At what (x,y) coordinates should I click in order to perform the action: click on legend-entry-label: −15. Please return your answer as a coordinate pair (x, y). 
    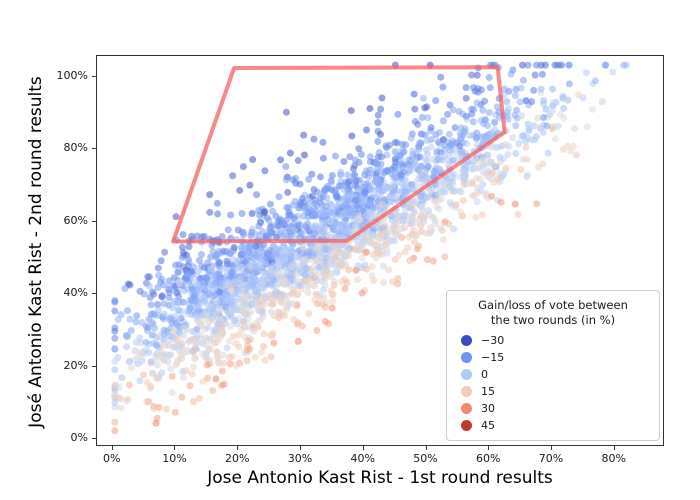
    Looking at the image, I should click on (493, 357).